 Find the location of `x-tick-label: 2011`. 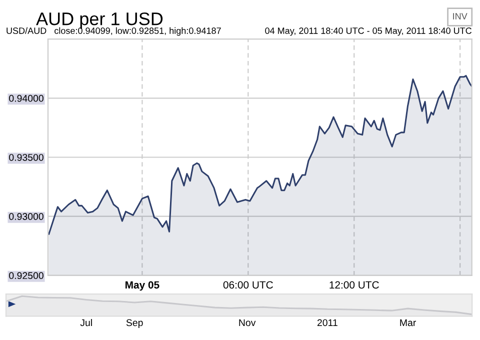

x-tick-label: 2011 is located at coordinates (327, 322).